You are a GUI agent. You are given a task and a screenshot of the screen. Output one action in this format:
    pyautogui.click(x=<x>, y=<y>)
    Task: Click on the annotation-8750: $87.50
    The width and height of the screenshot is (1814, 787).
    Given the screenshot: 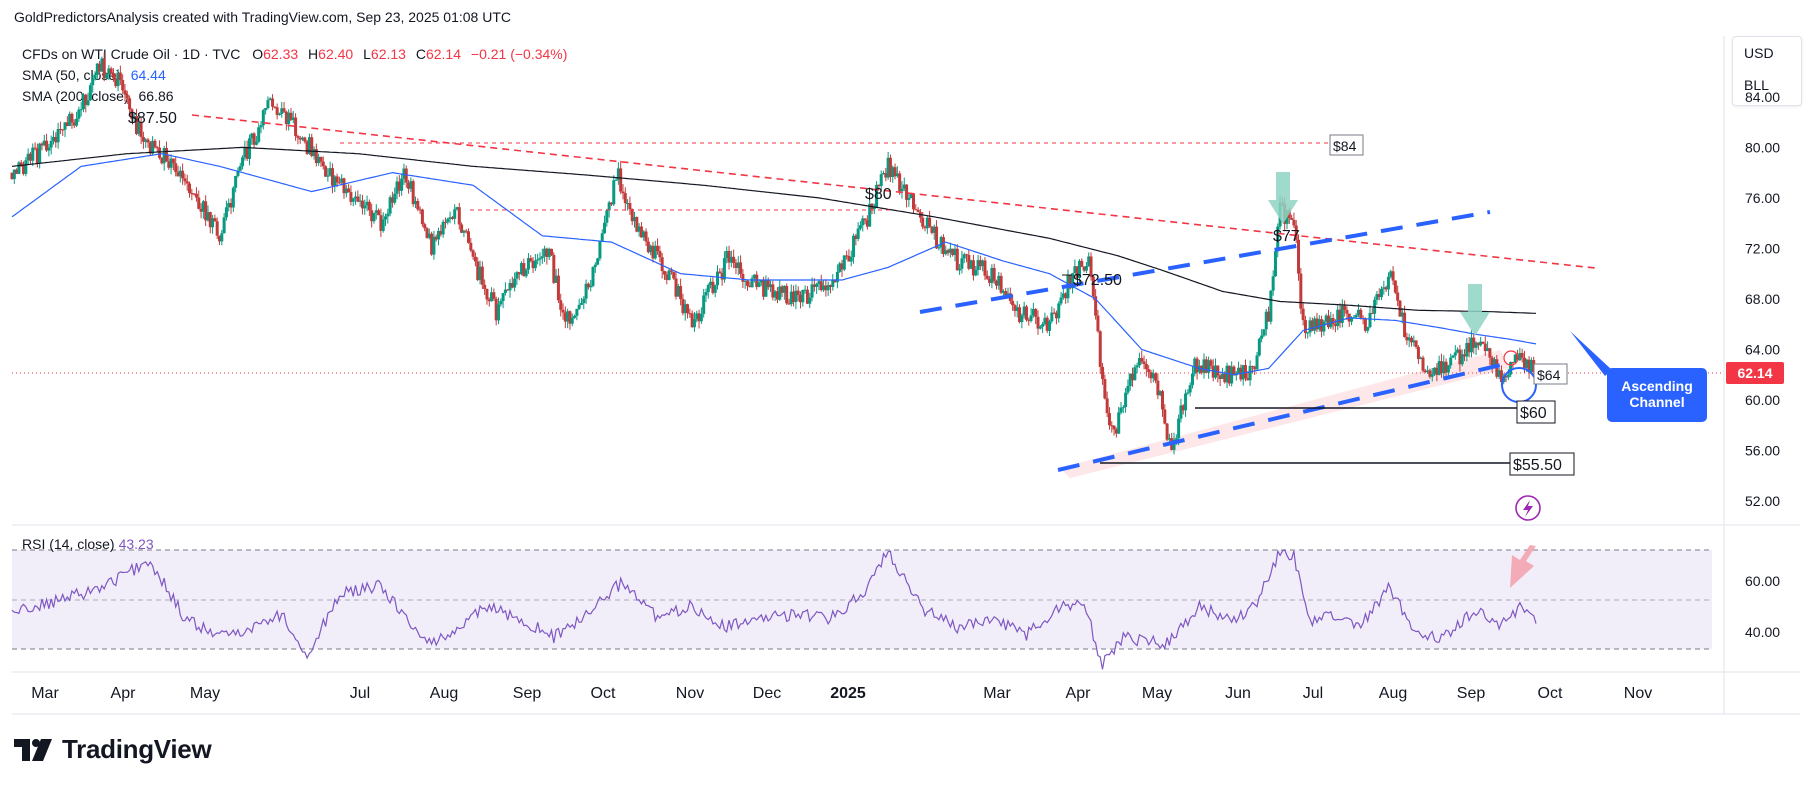 What is the action you would take?
    pyautogui.click(x=152, y=118)
    